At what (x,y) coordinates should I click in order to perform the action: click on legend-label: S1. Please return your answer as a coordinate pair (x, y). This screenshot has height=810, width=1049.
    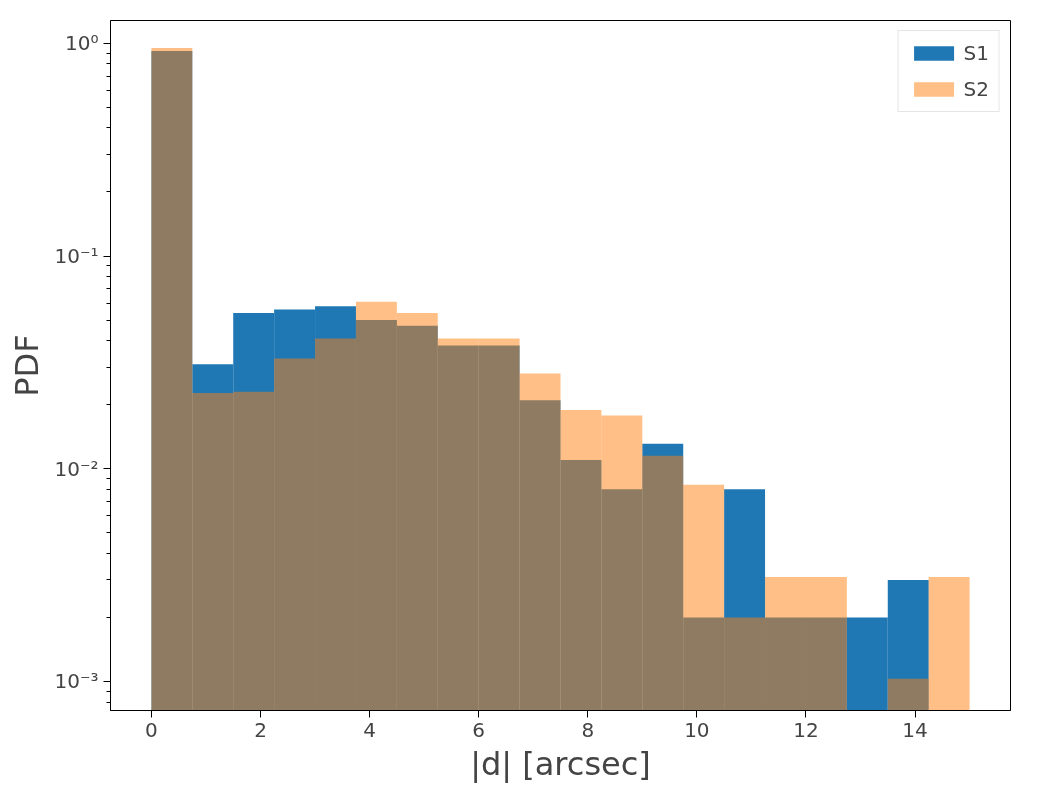
    Looking at the image, I should click on (976, 53).